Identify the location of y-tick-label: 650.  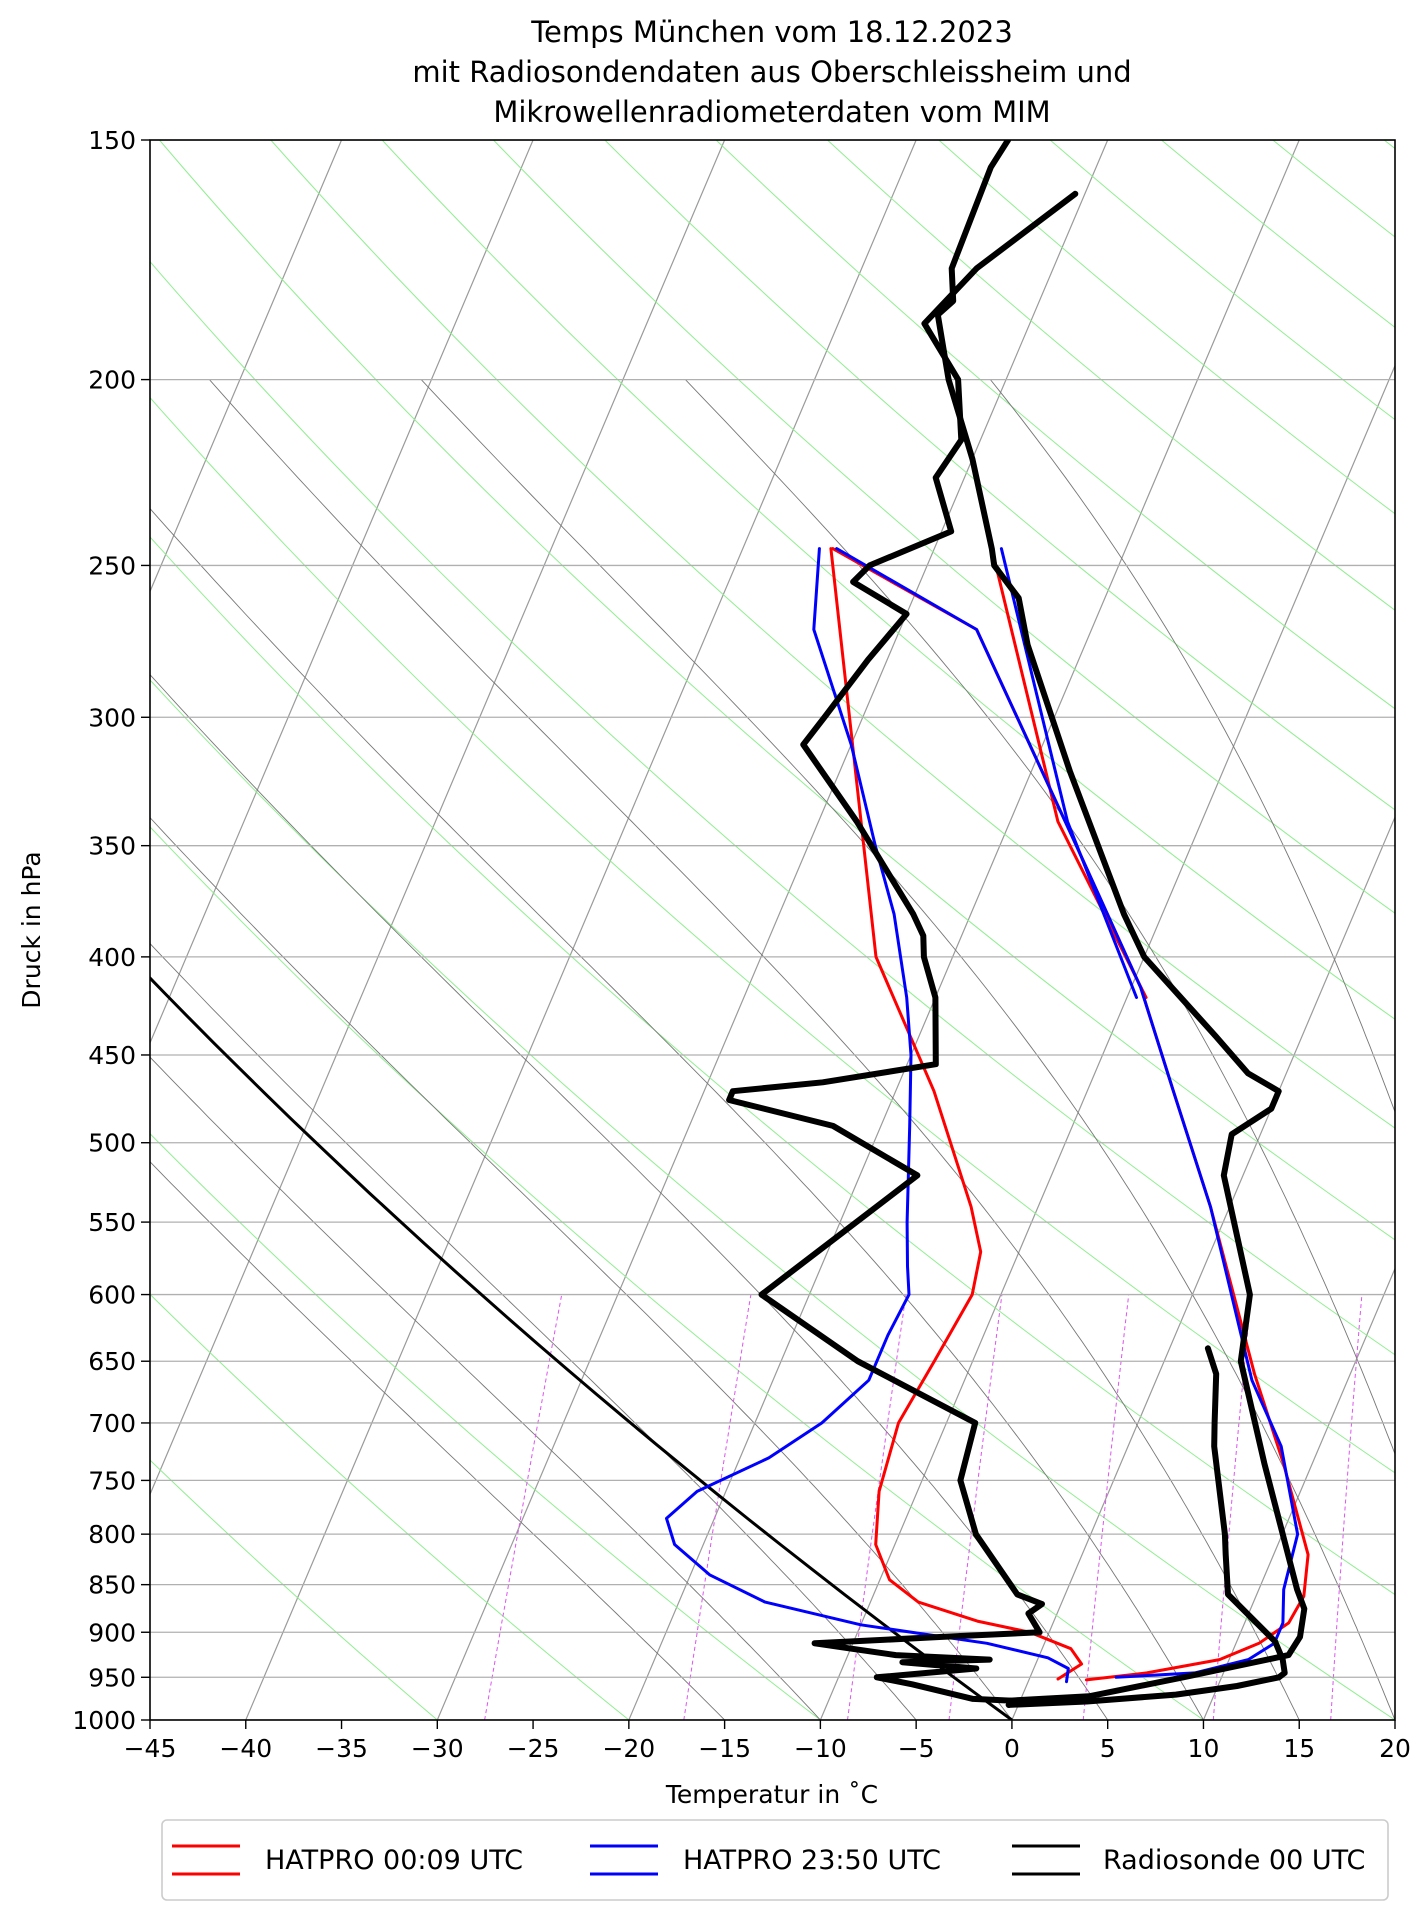
(112, 1361).